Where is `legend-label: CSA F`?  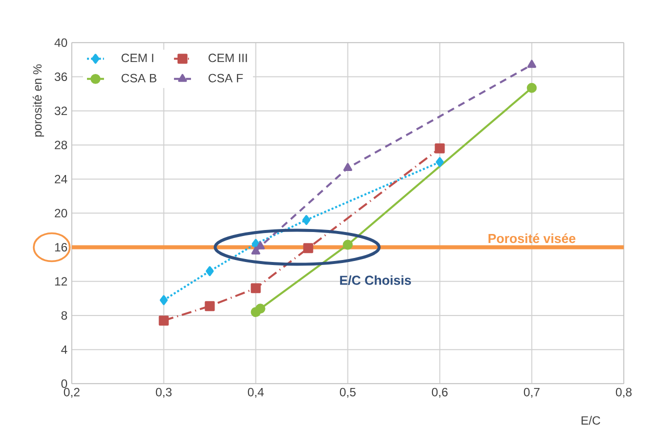
legend-label: CSA F is located at coordinates (225, 78).